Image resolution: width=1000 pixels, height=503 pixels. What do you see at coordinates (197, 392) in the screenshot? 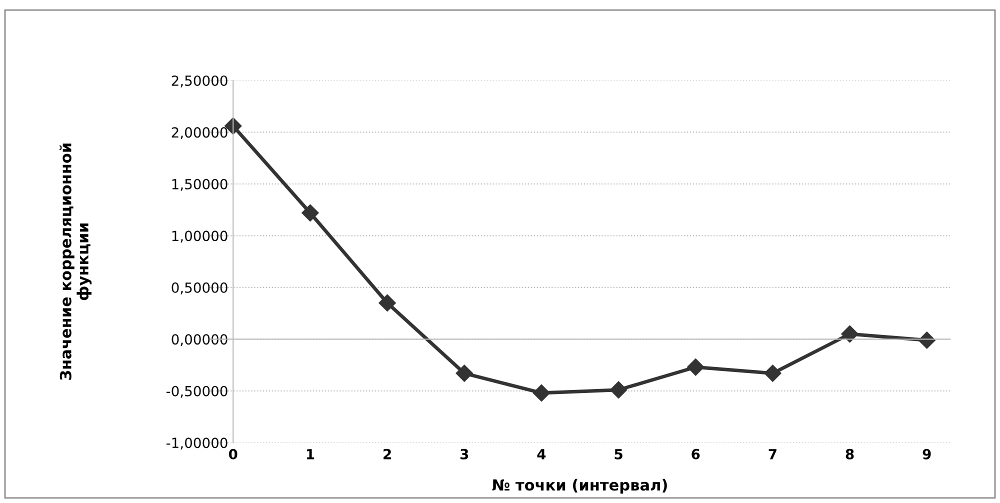
I see `y-tick-label: -0,50000` at bounding box center [197, 392].